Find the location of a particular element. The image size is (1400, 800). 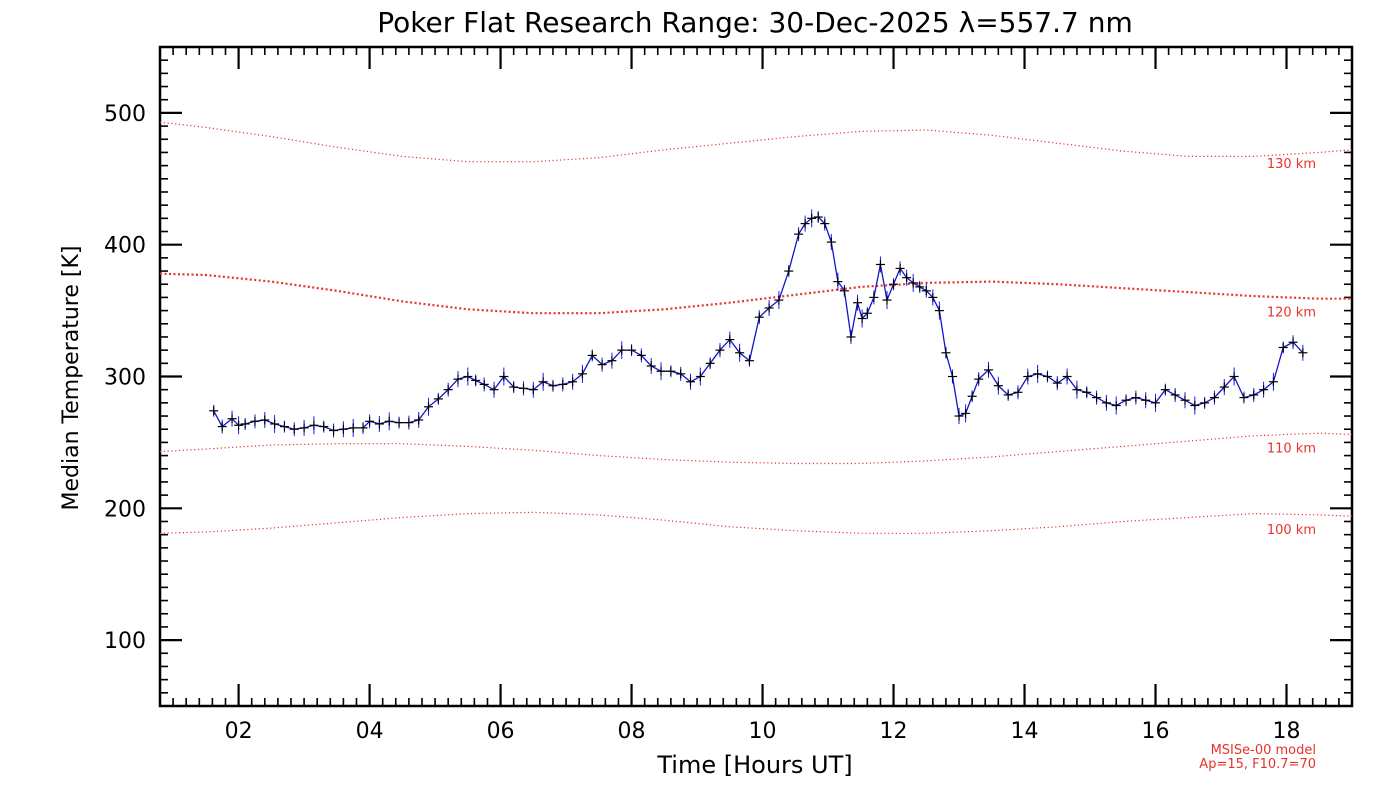

x-tick-label: 04 is located at coordinates (370, 731).